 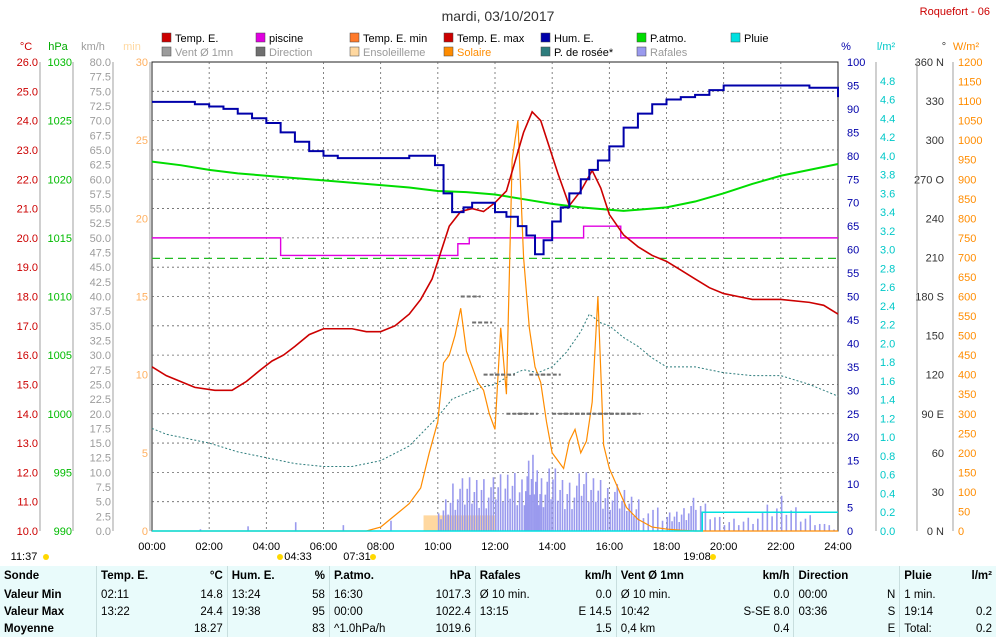 I want to click on hum-tick: 60, so click(x=853, y=251).